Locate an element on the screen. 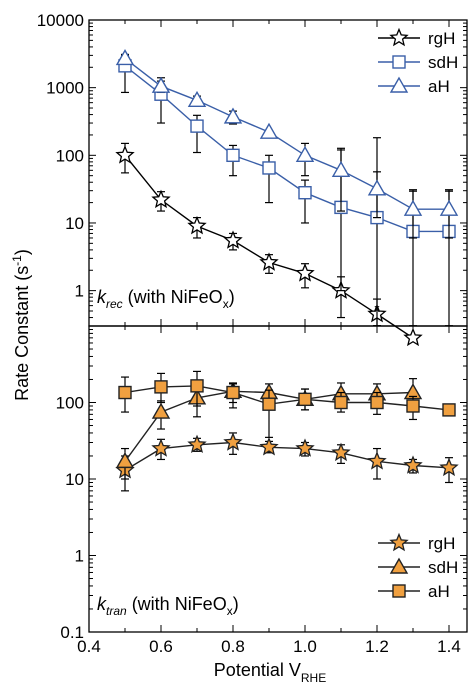 The width and height of the screenshot is (475, 691). y-axis-title: Rate Constant (s-1) is located at coordinates (21, 325).